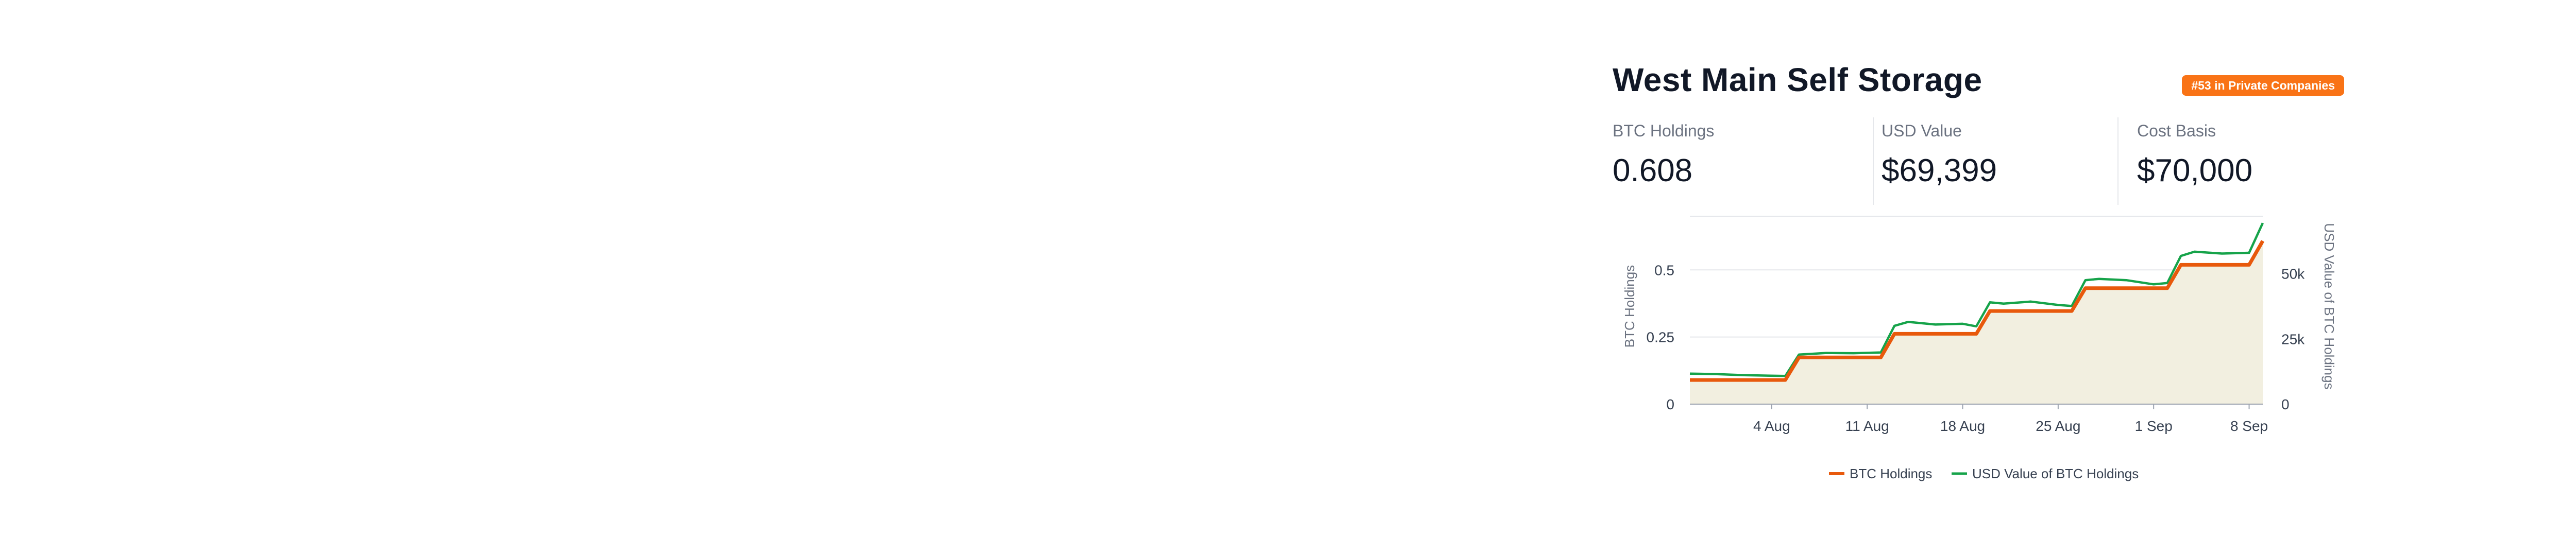 The height and width of the screenshot is (556, 2576). What do you see at coordinates (1664, 270) in the screenshot?
I see `y-left-tick-label-2: 0.5` at bounding box center [1664, 270].